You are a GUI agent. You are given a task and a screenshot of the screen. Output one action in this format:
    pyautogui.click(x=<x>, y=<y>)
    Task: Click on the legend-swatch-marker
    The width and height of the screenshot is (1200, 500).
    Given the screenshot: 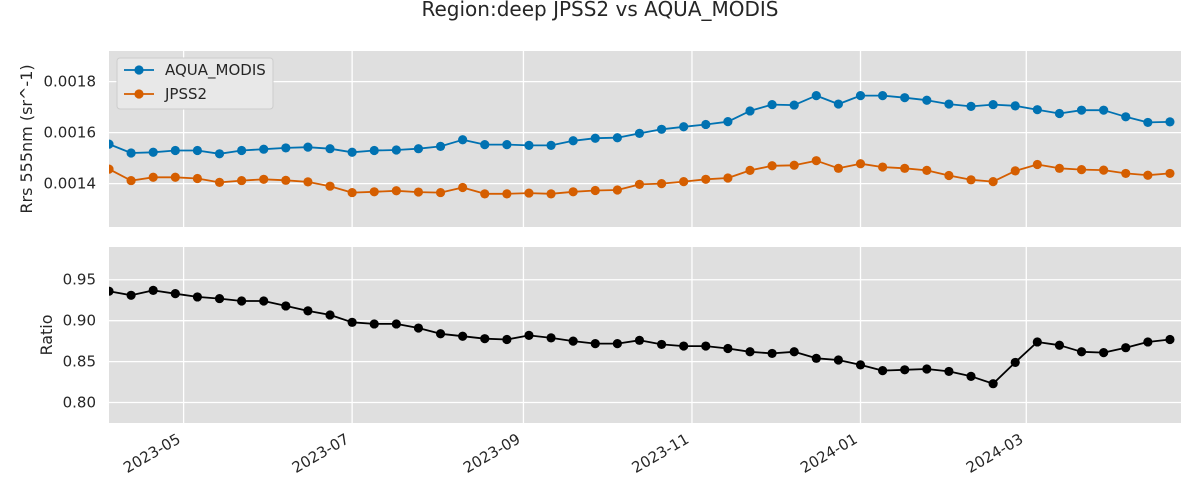 What is the action you would take?
    pyautogui.click(x=139, y=70)
    